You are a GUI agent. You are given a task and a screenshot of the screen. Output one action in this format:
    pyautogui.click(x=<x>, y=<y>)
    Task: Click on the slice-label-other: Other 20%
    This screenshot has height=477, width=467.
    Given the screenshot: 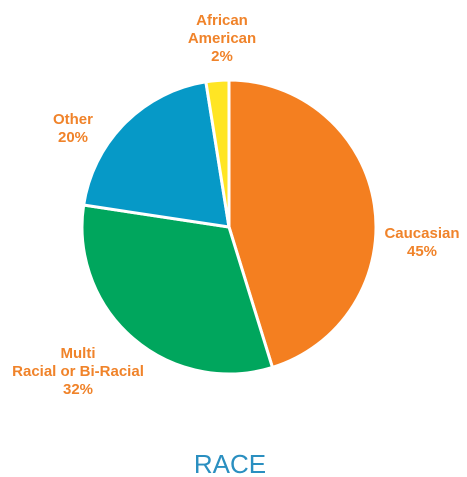 What is the action you would take?
    pyautogui.click(x=73, y=128)
    